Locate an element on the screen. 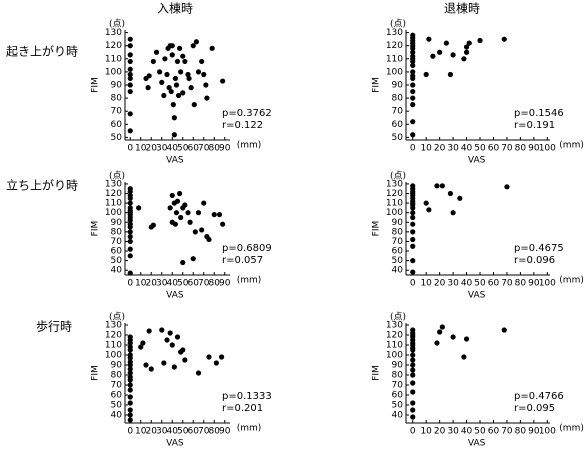 Image resolution: width=586 pixels, height=453 pixels. annotation: p=0.6809 is located at coordinates (247, 248).